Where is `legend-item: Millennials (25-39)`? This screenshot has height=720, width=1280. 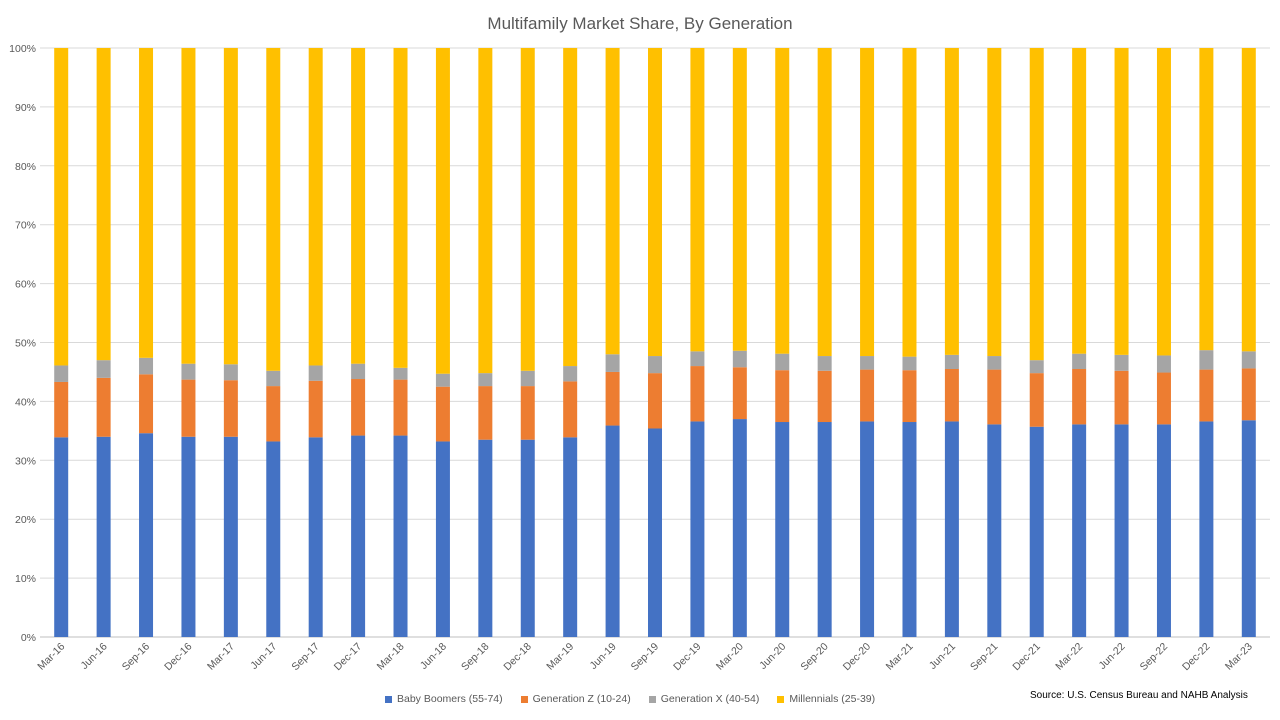
legend-item: Millennials (25-39) is located at coordinates (826, 699).